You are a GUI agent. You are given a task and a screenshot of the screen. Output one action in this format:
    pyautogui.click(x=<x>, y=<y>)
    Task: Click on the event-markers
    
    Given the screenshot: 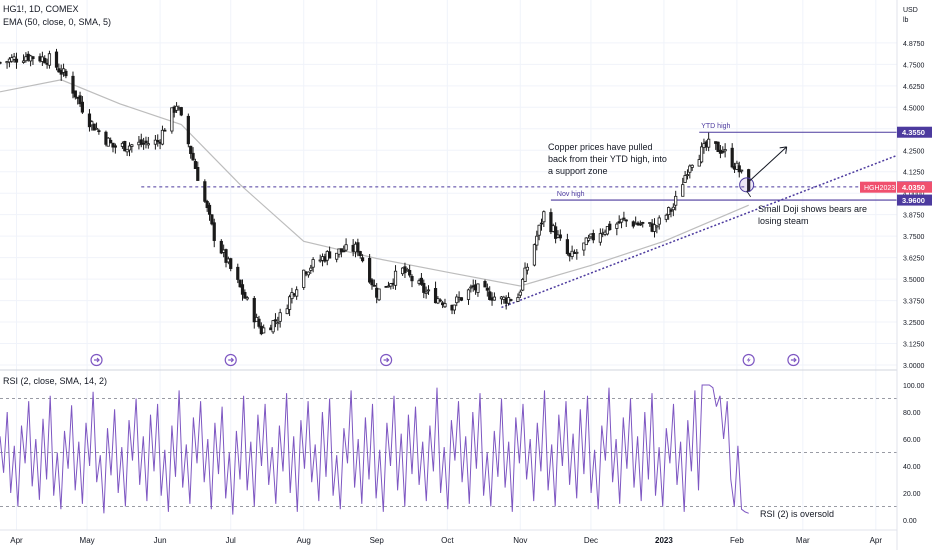 What is the action you would take?
    pyautogui.click(x=445, y=360)
    